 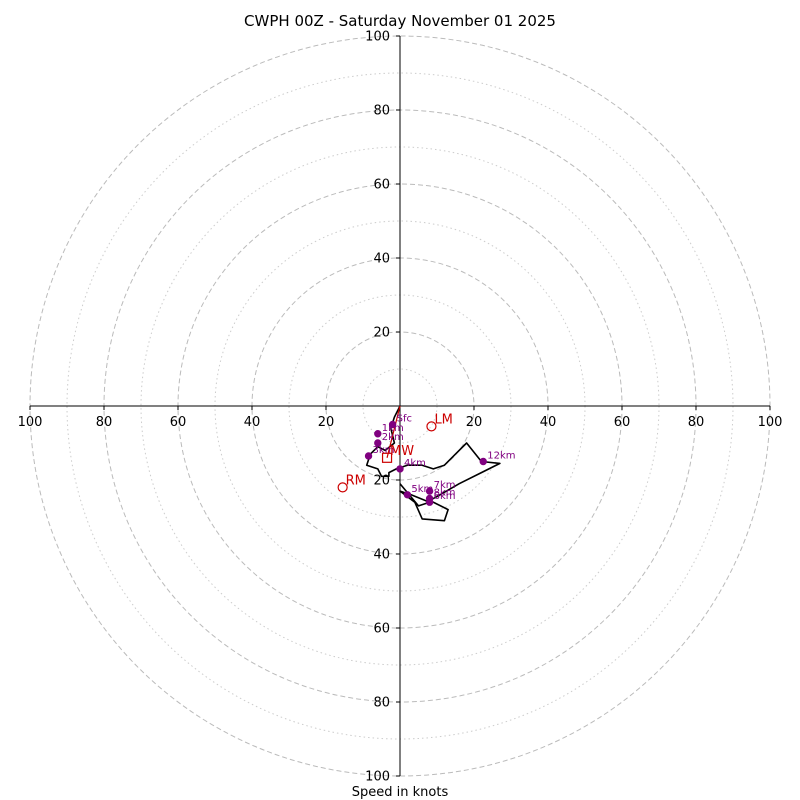 What do you see at coordinates (384, 450) in the screenshot?
I see `height-label-3: 3km` at bounding box center [384, 450].